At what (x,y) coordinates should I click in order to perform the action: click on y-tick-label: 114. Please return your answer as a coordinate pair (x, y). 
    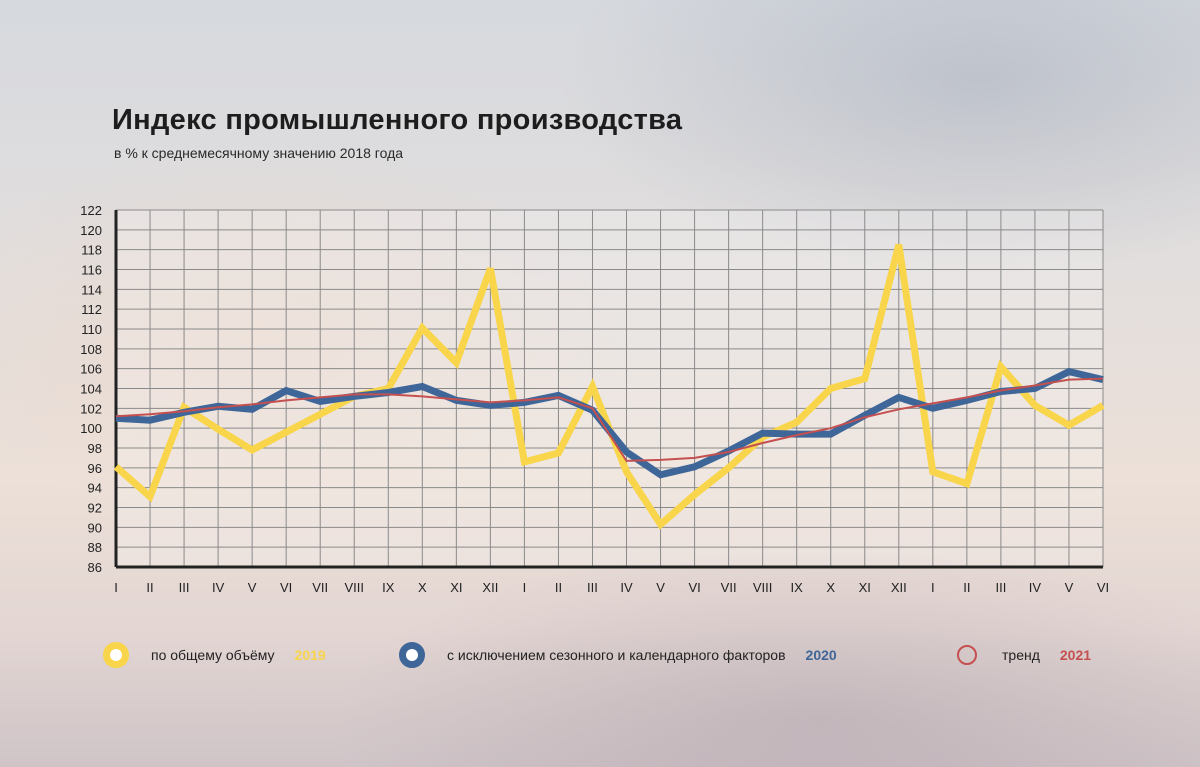
    Looking at the image, I should click on (91, 289).